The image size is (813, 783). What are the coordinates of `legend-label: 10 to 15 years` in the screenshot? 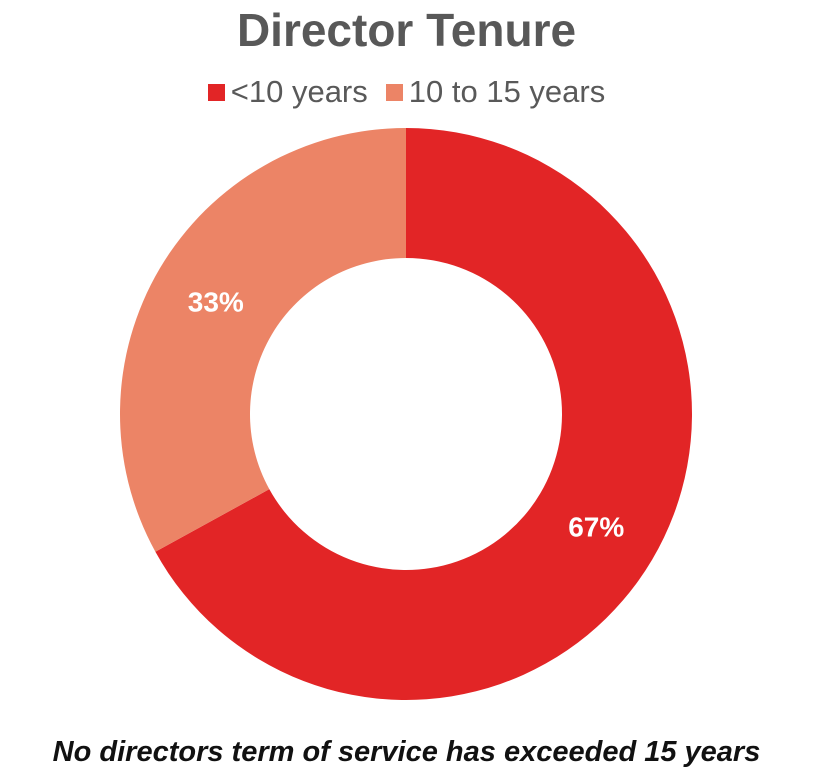 It's located at (507, 91).